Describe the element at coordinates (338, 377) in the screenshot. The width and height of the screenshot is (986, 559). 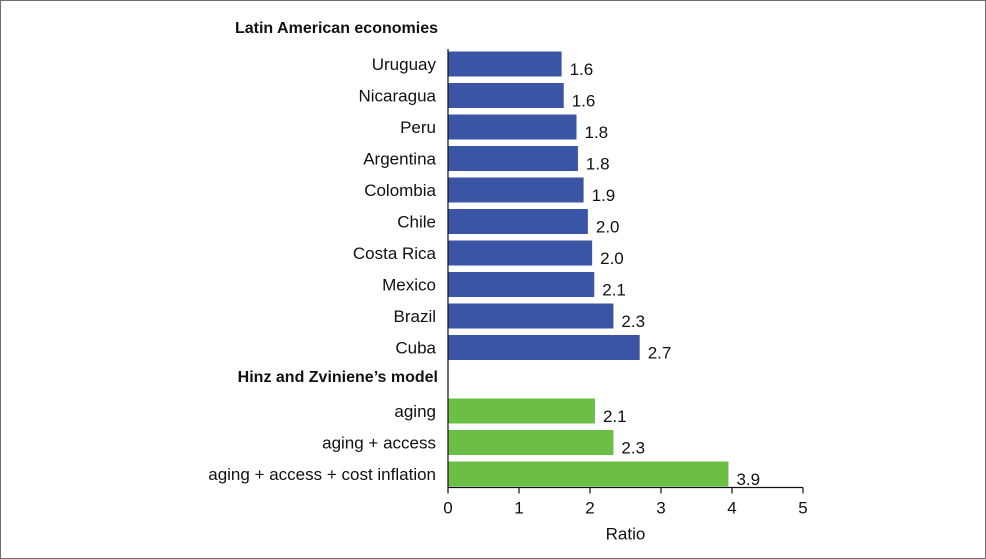
I see `group-title: Hinz and Zviniene’s model` at that location.